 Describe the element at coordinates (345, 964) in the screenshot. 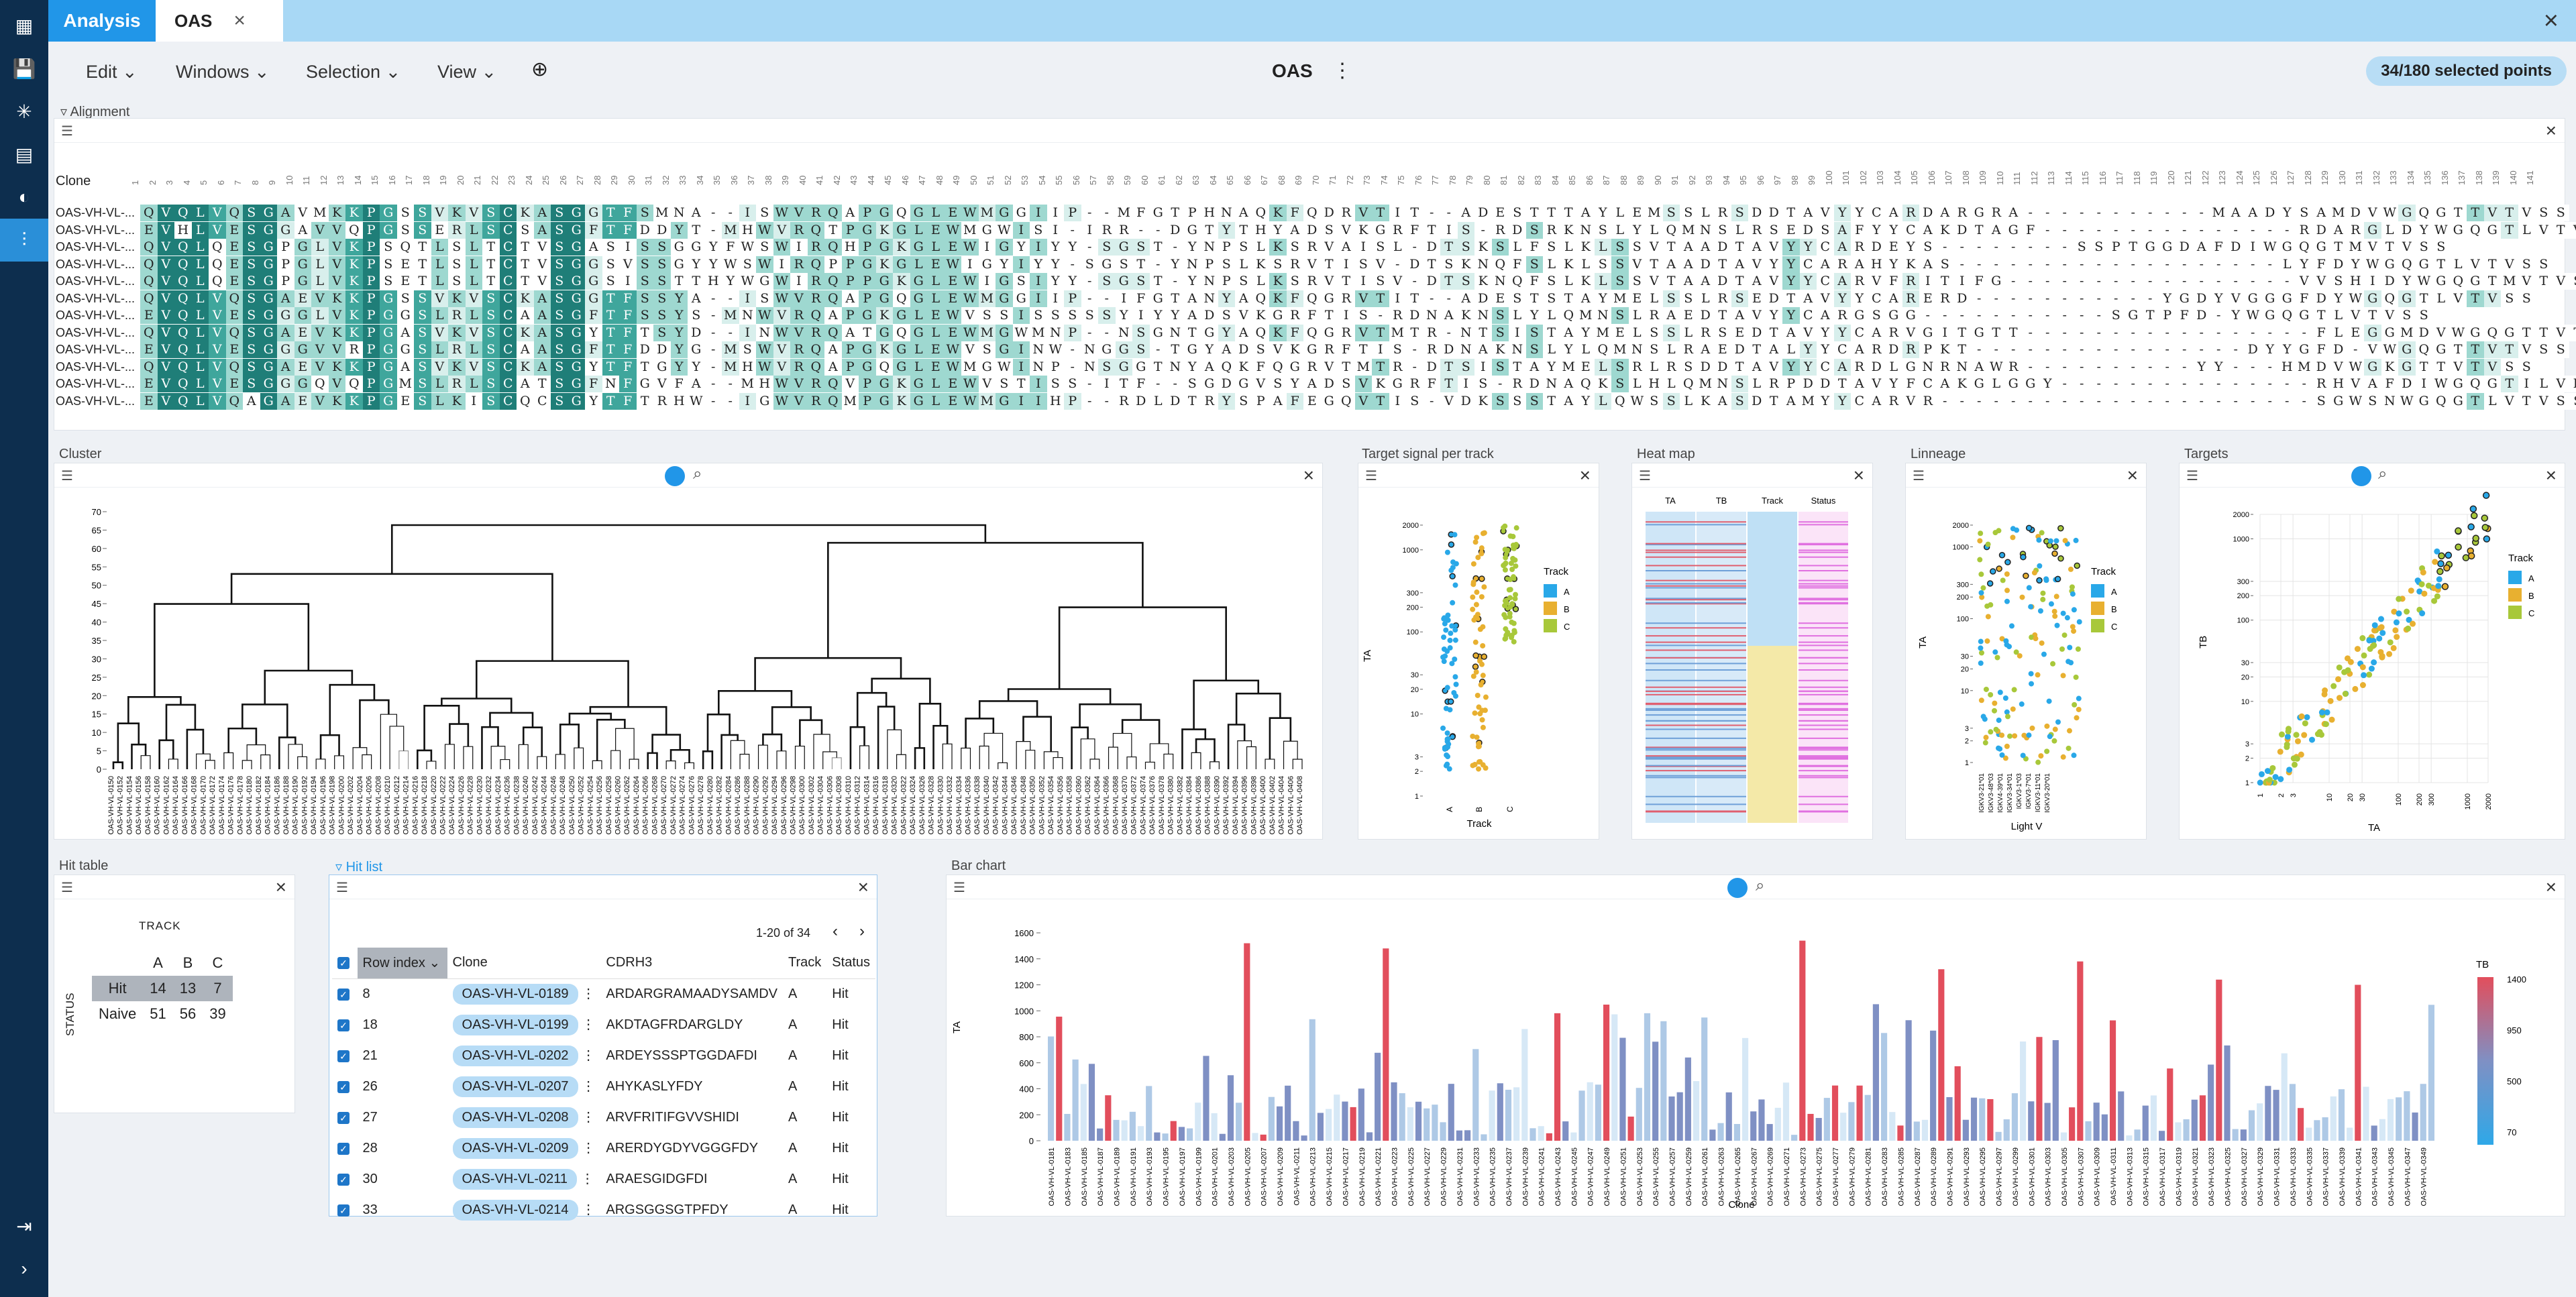

I see `select-all-checkbox: ✓` at that location.